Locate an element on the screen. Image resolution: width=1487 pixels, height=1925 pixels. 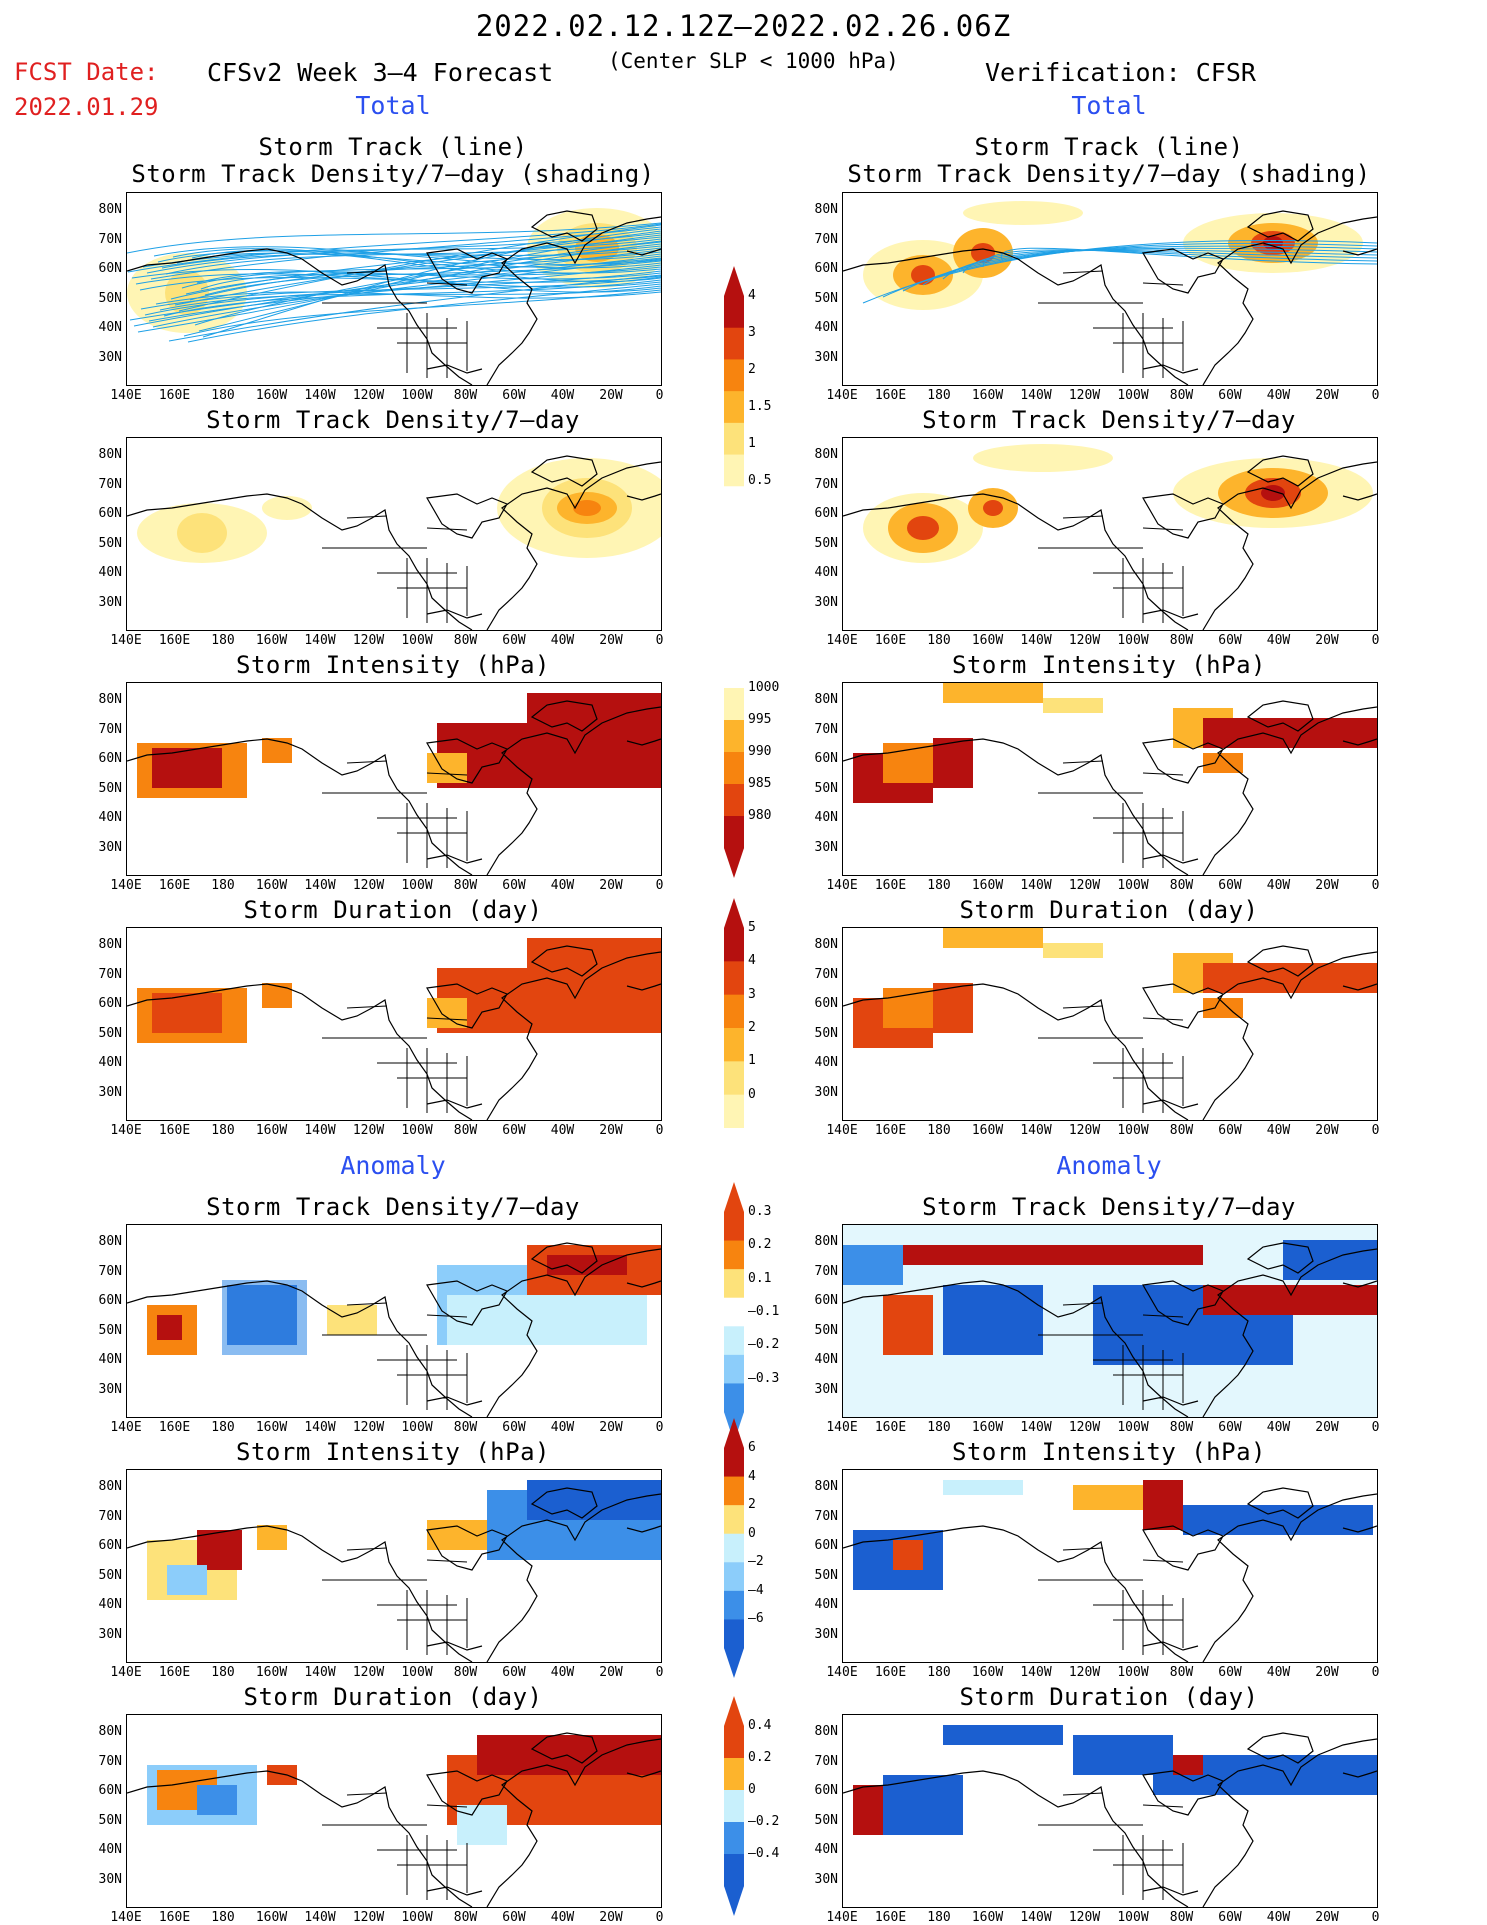
colorbar-intensity-anom-label: –2 is located at coordinates (756, 1562).